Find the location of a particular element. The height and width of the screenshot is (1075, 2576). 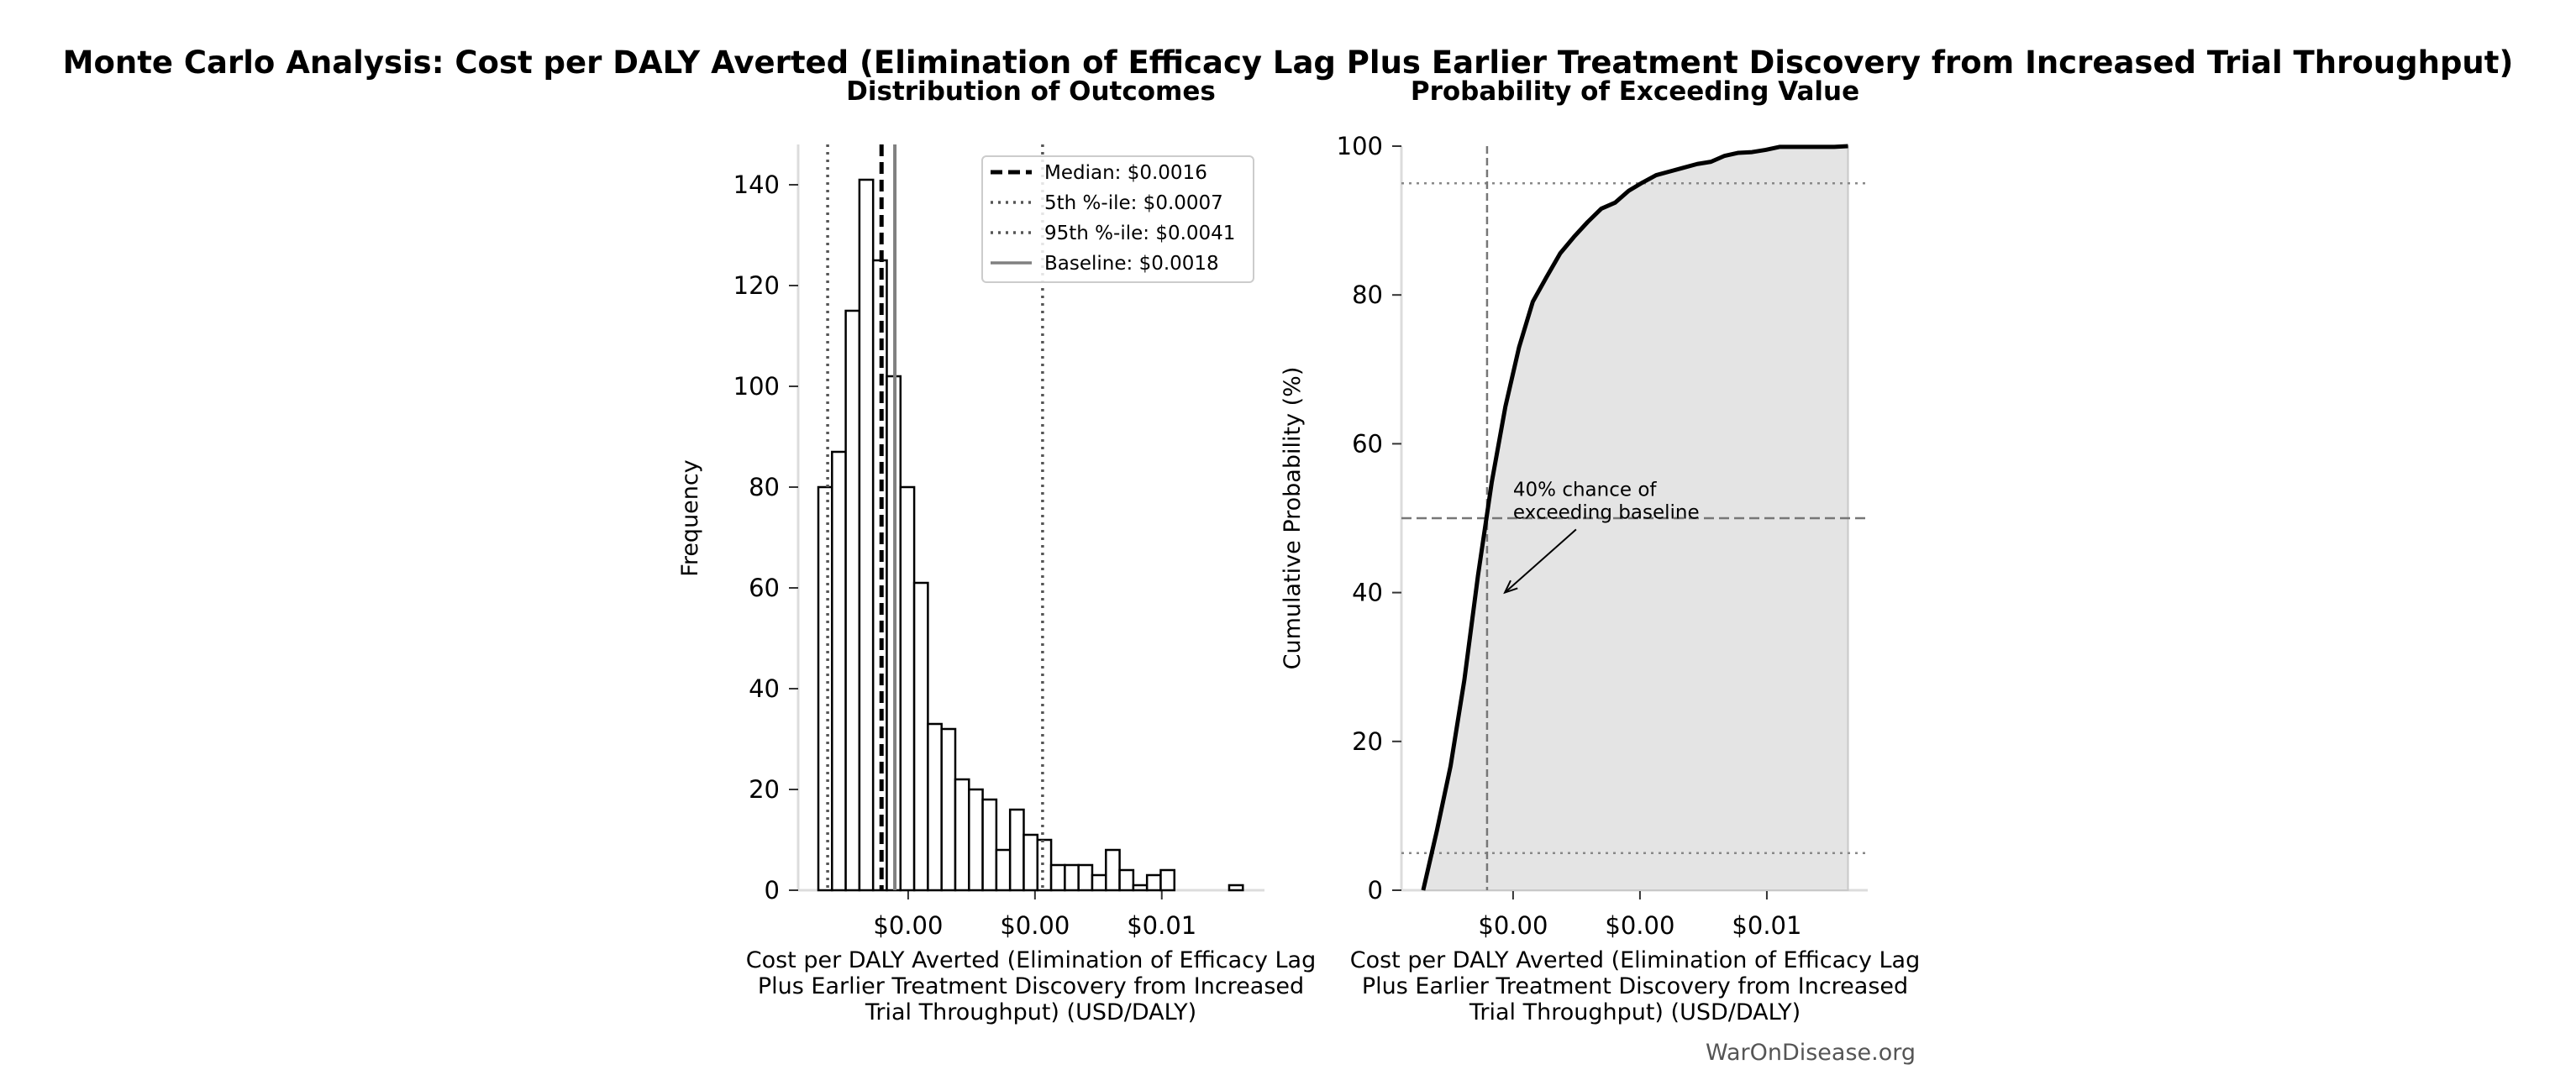

legend-label: Median: $0.0016 is located at coordinates (1125, 173).